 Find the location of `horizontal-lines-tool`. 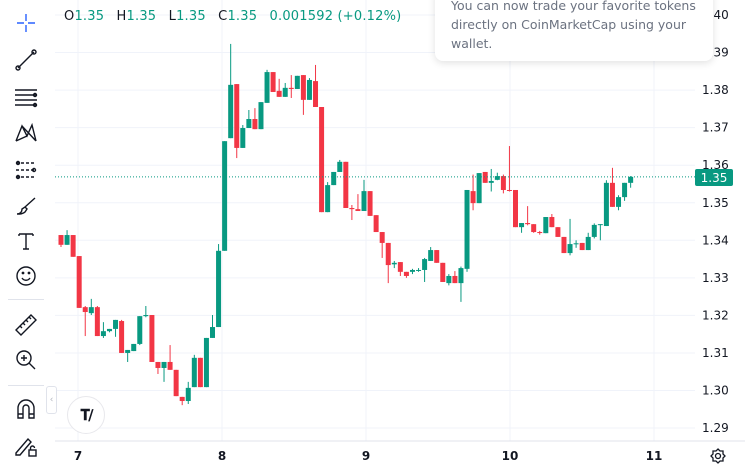

horizontal-lines-tool is located at coordinates (26, 97).